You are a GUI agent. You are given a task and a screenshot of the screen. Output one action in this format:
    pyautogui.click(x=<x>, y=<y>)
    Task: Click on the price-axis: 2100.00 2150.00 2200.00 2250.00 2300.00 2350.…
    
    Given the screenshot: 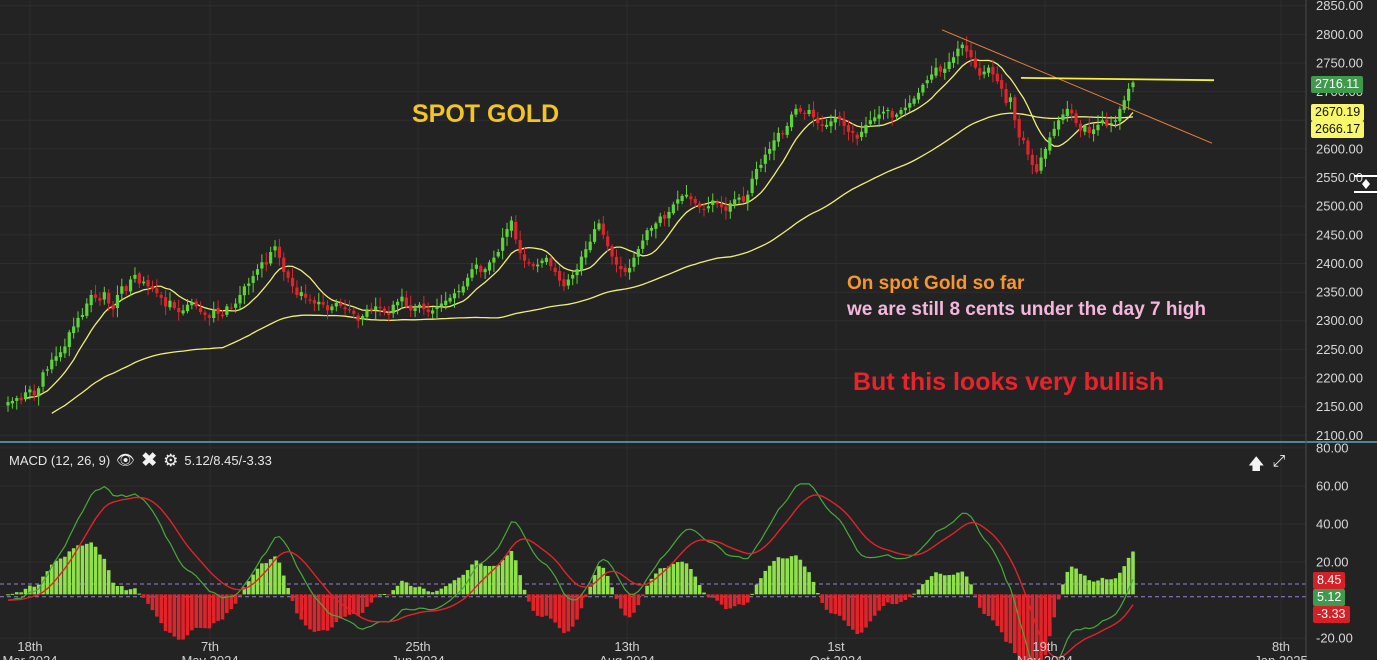 What is the action you would take?
    pyautogui.click(x=1339, y=221)
    